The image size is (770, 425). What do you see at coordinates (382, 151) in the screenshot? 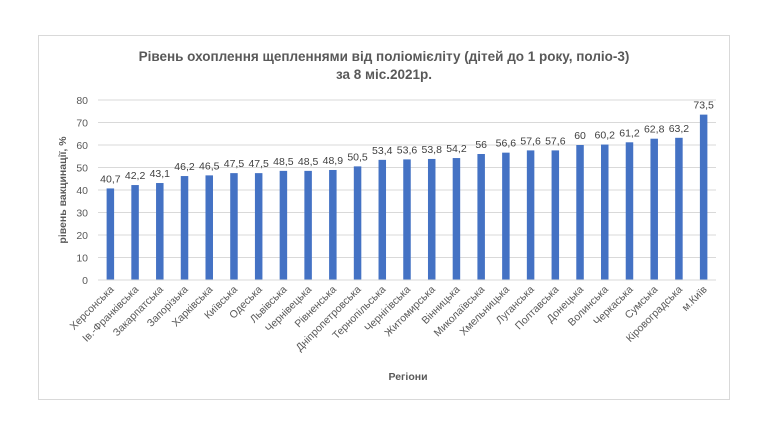
I see `data-label: 53,4` at bounding box center [382, 151].